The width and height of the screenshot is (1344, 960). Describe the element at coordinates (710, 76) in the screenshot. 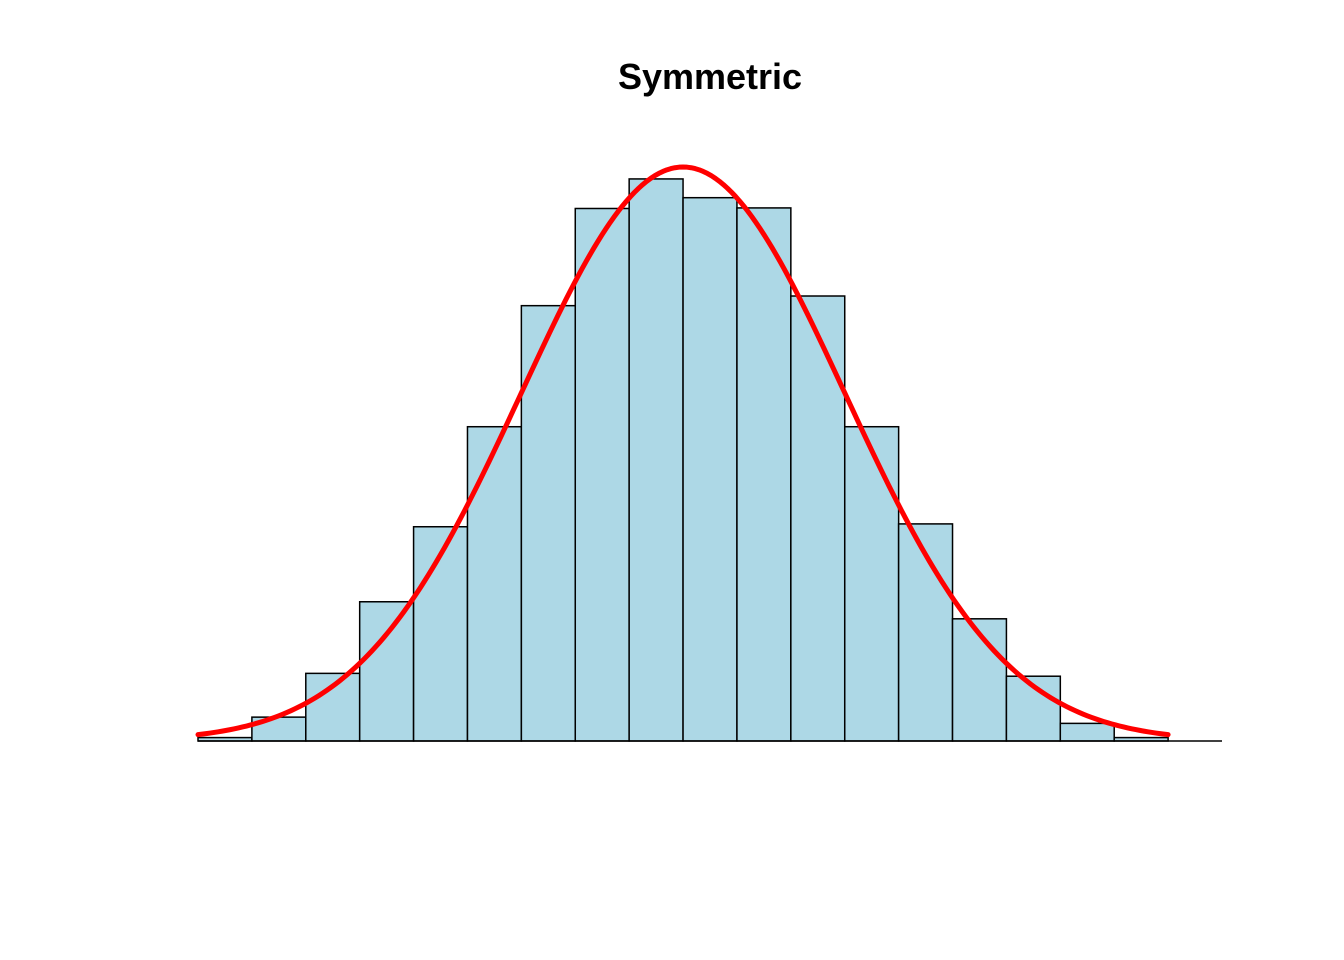

I see `chart-title: Symmetric` at that location.